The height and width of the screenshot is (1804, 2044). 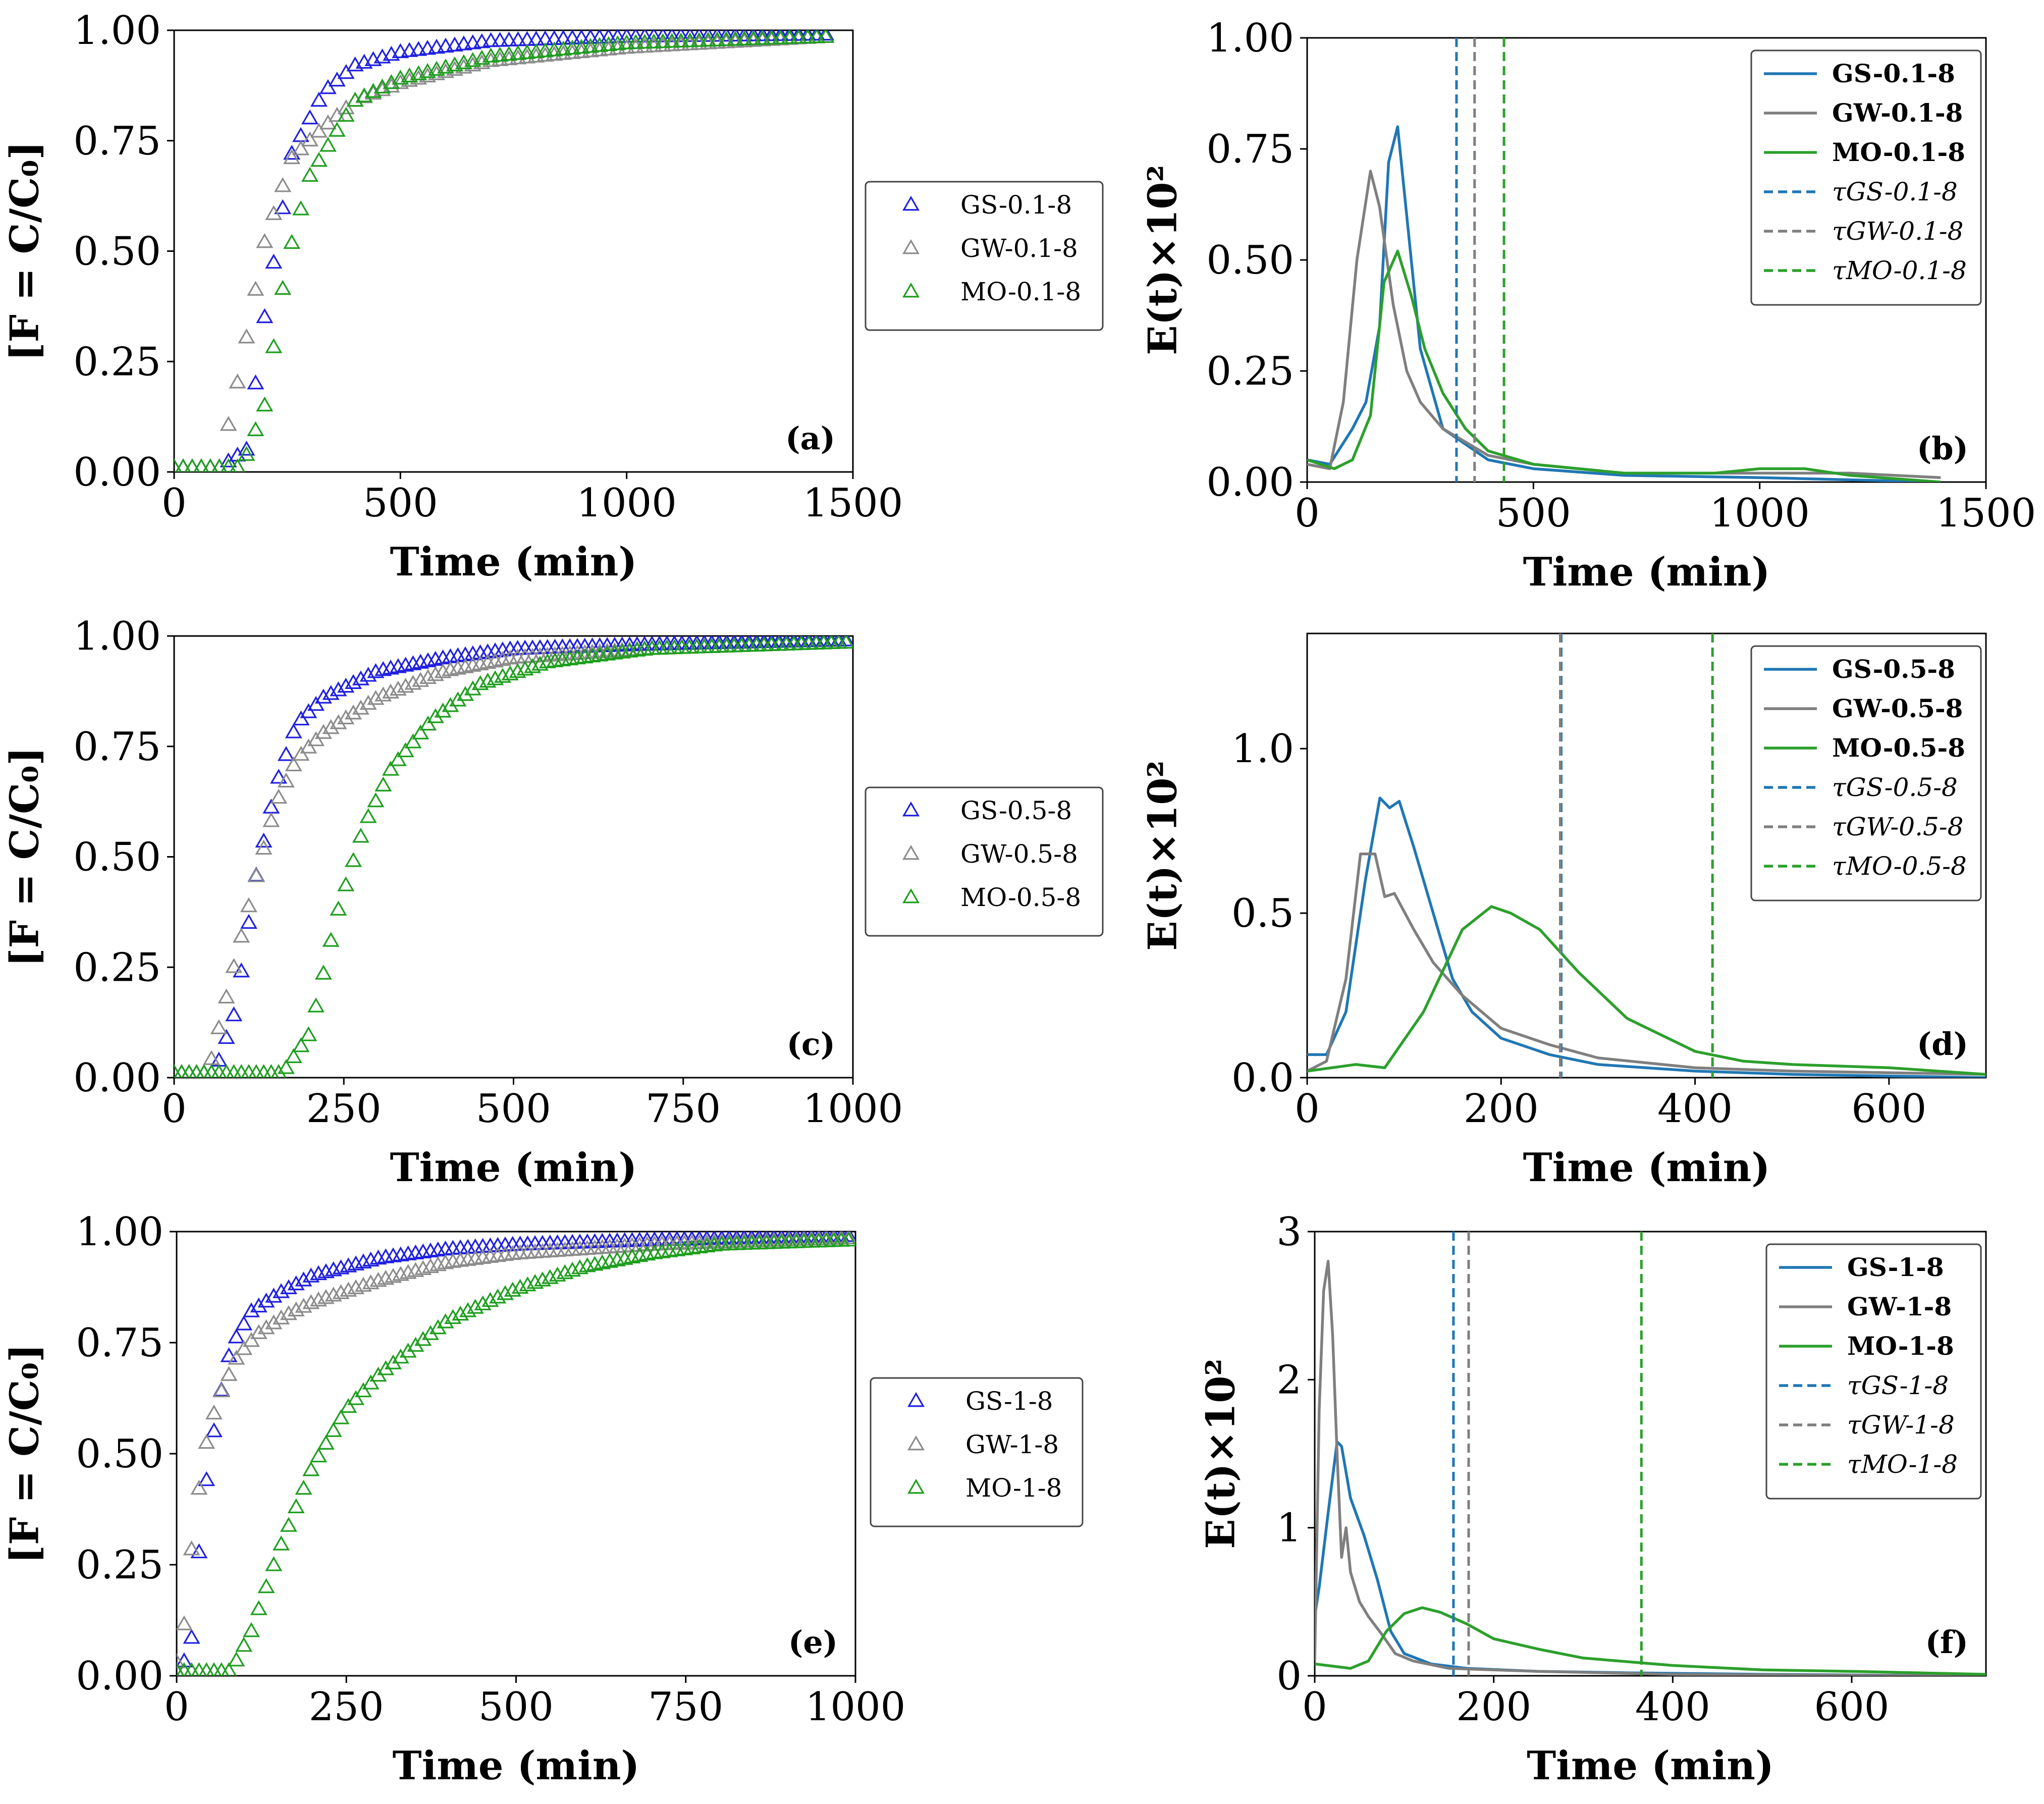 What do you see at coordinates (1898, 231) in the screenshot?
I see `legend-label: τGW-0.1-8` at bounding box center [1898, 231].